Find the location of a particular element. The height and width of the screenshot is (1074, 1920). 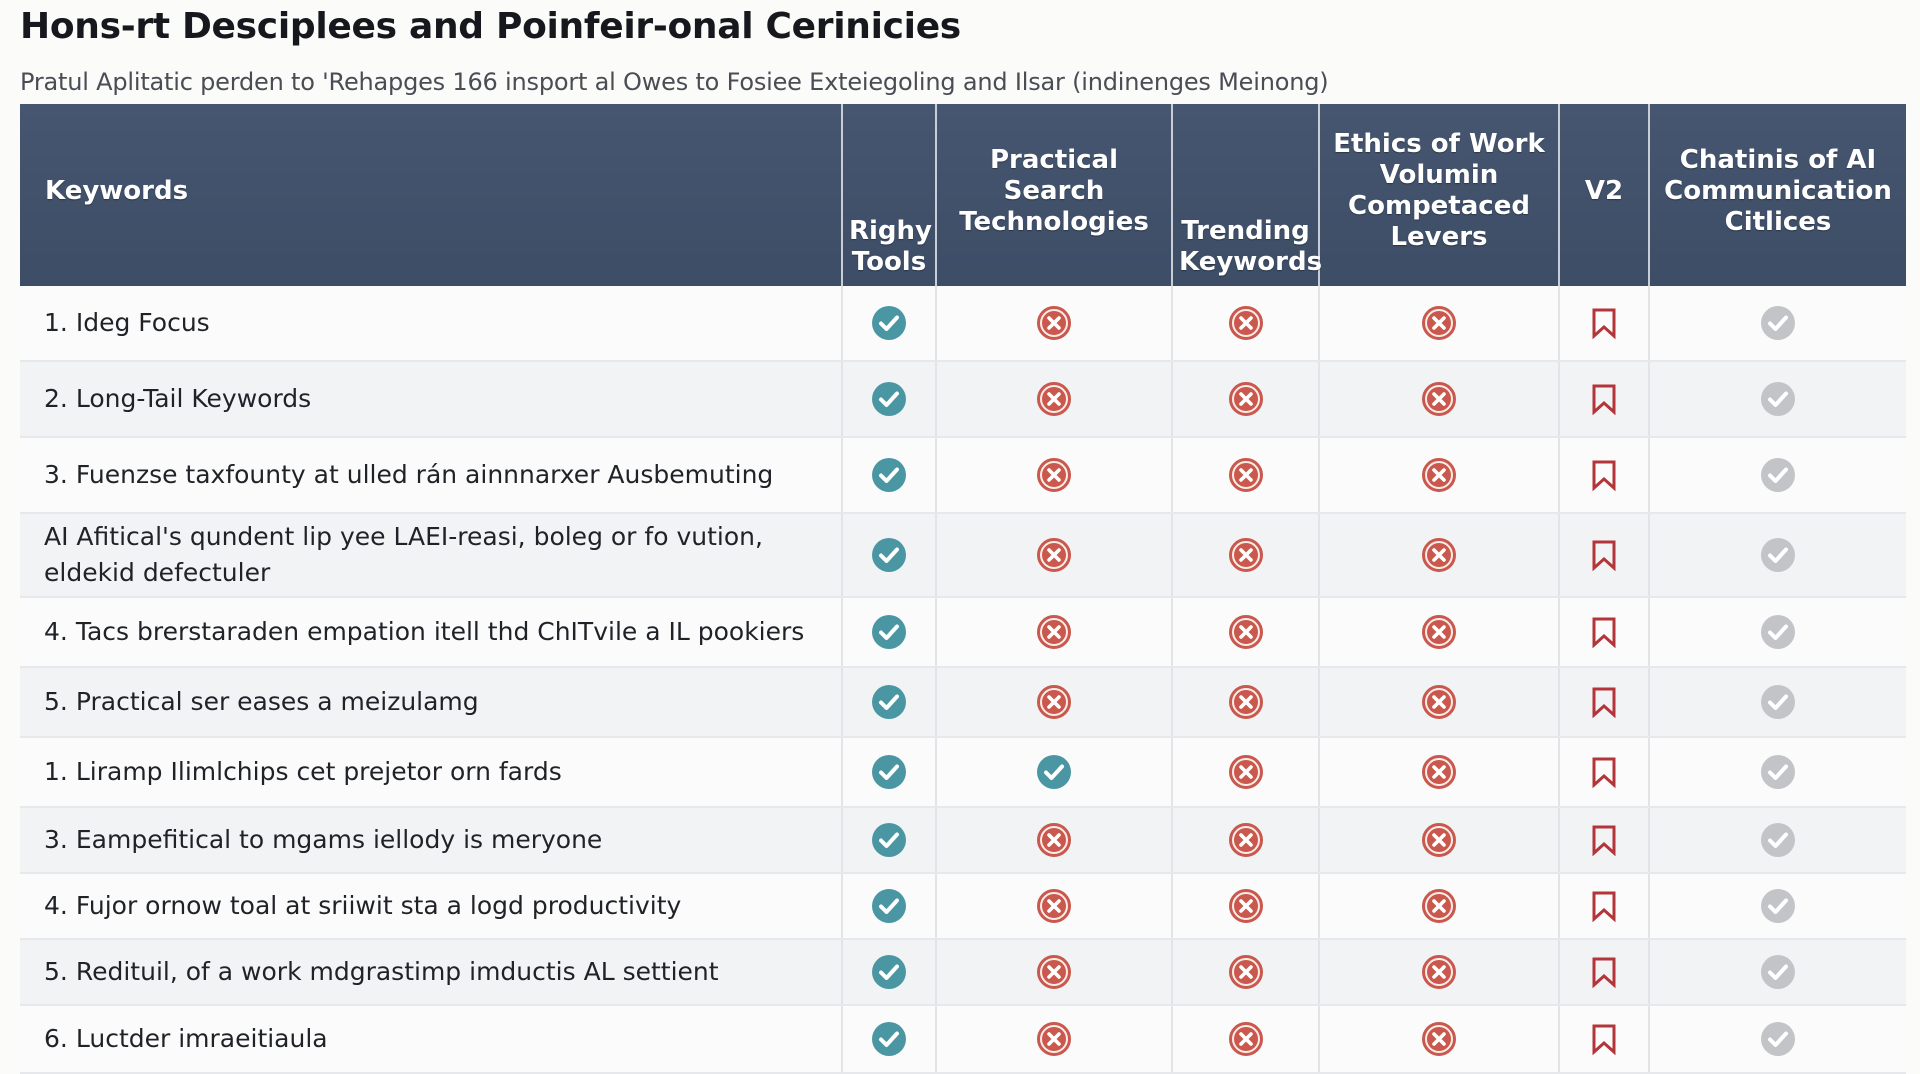

table-row: 6. Luctder imraeitiaula is located at coordinates (963, 1039).